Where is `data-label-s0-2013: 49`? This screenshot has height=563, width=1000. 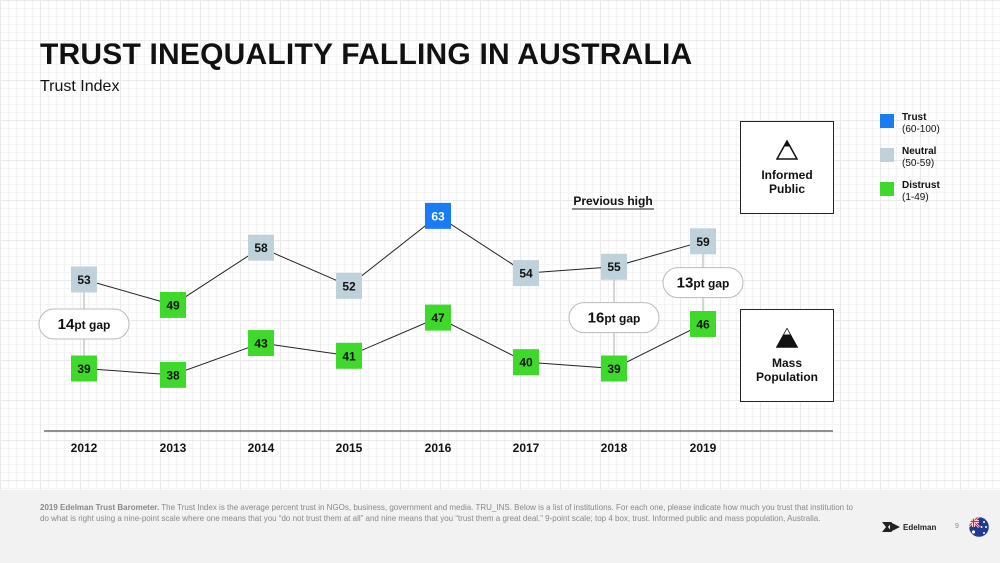 data-label-s0-2013: 49 is located at coordinates (173, 305).